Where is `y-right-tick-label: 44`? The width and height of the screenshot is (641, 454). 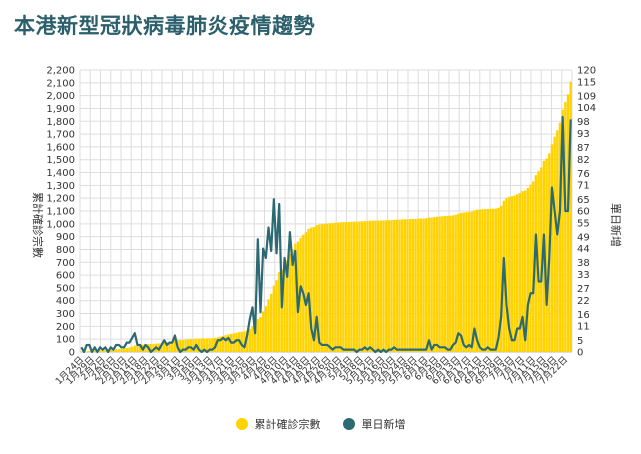
y-right-tick-label: 44 is located at coordinates (583, 249).